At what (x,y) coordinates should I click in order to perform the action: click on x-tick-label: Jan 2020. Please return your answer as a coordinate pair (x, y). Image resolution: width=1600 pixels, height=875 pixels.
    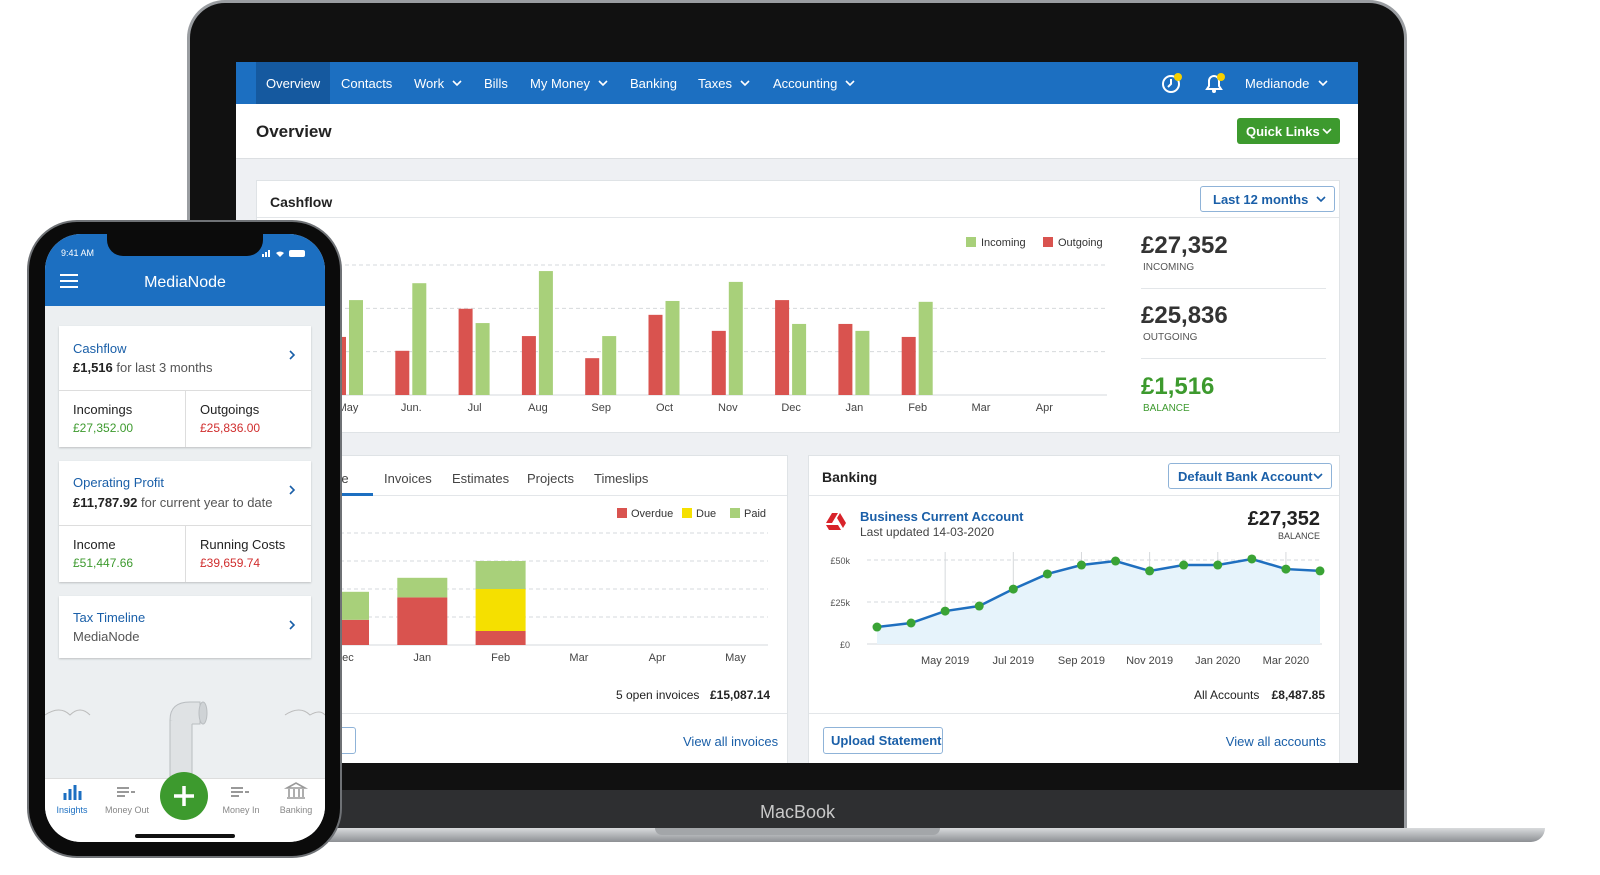
    Looking at the image, I should click on (1217, 661).